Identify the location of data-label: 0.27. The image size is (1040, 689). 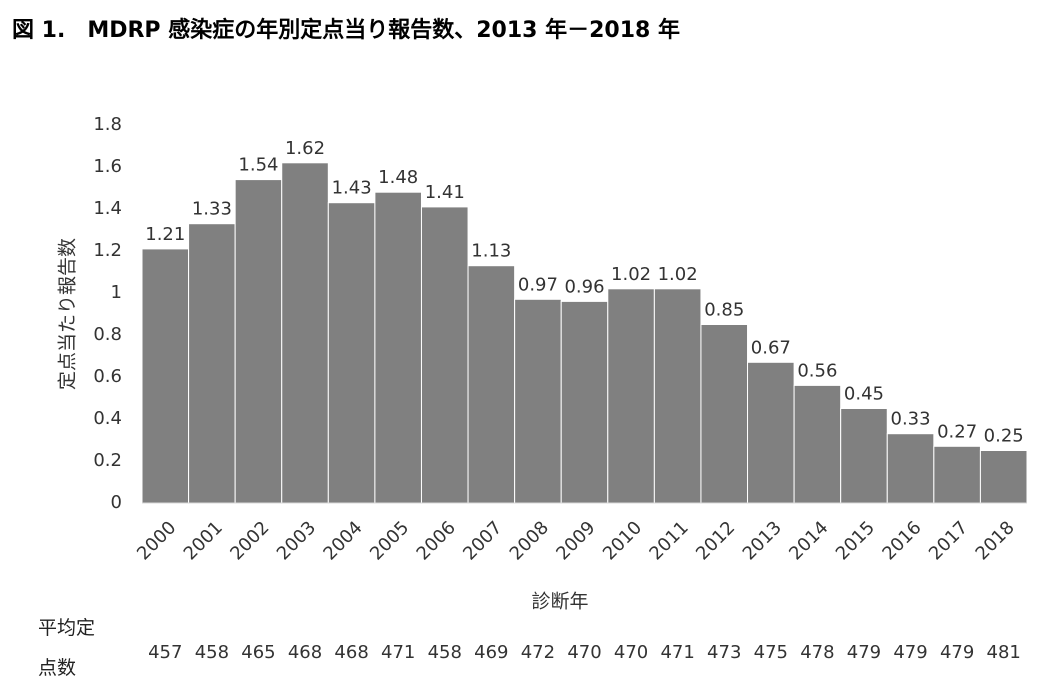
(957, 431).